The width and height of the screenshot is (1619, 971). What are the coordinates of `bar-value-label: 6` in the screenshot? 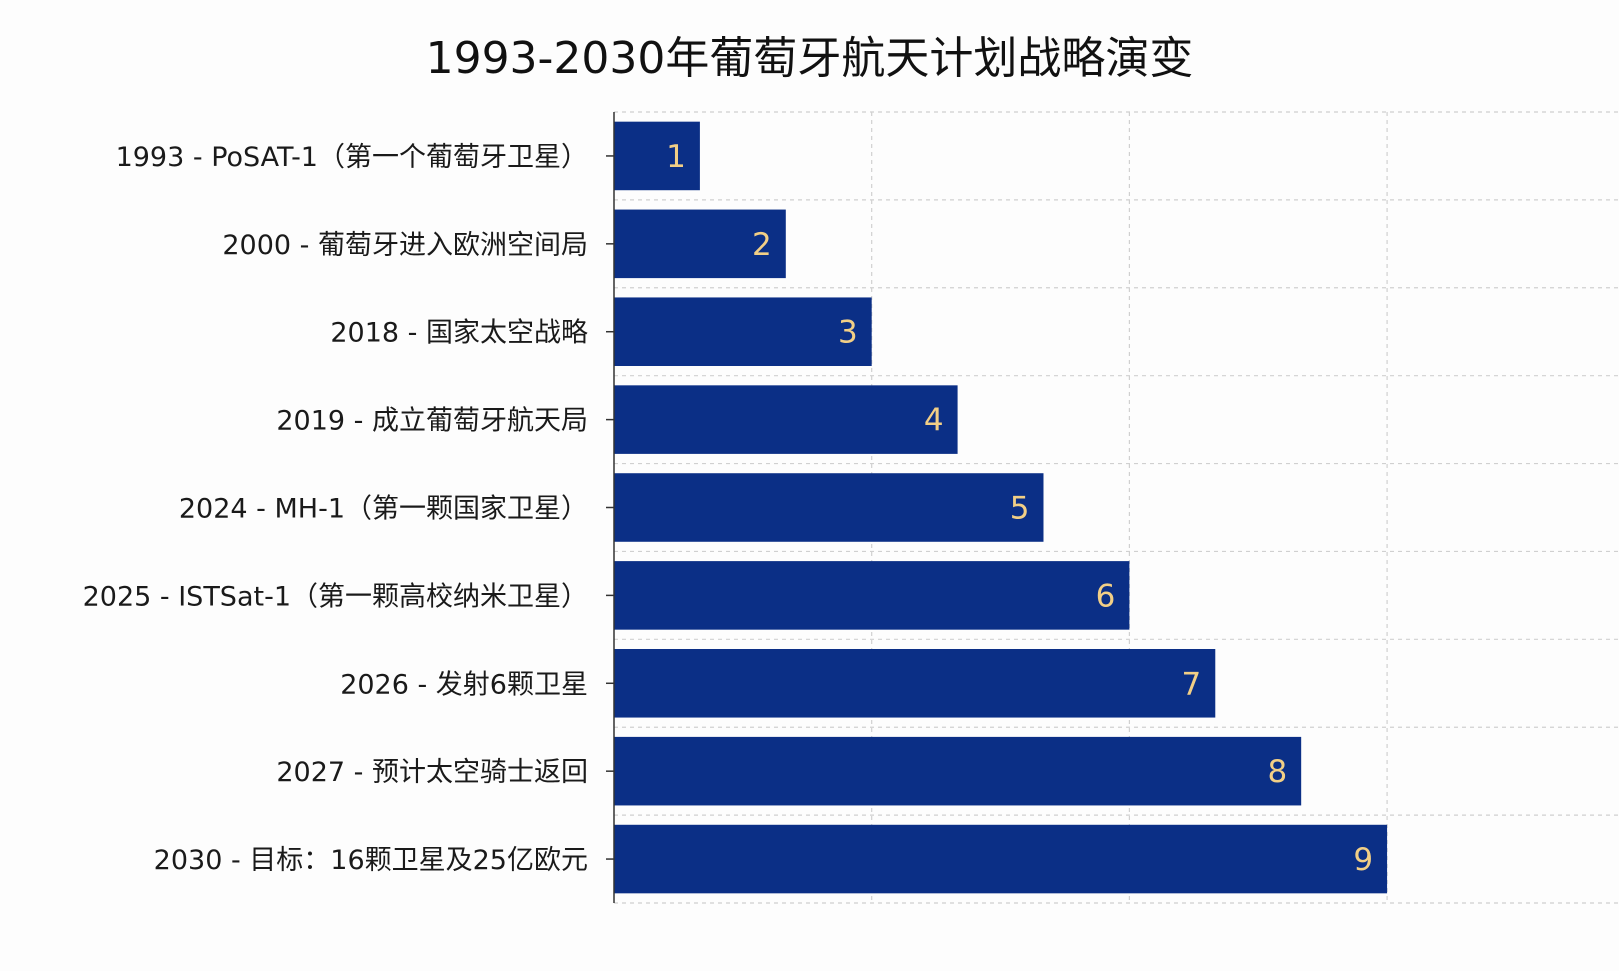 It's located at (1106, 596).